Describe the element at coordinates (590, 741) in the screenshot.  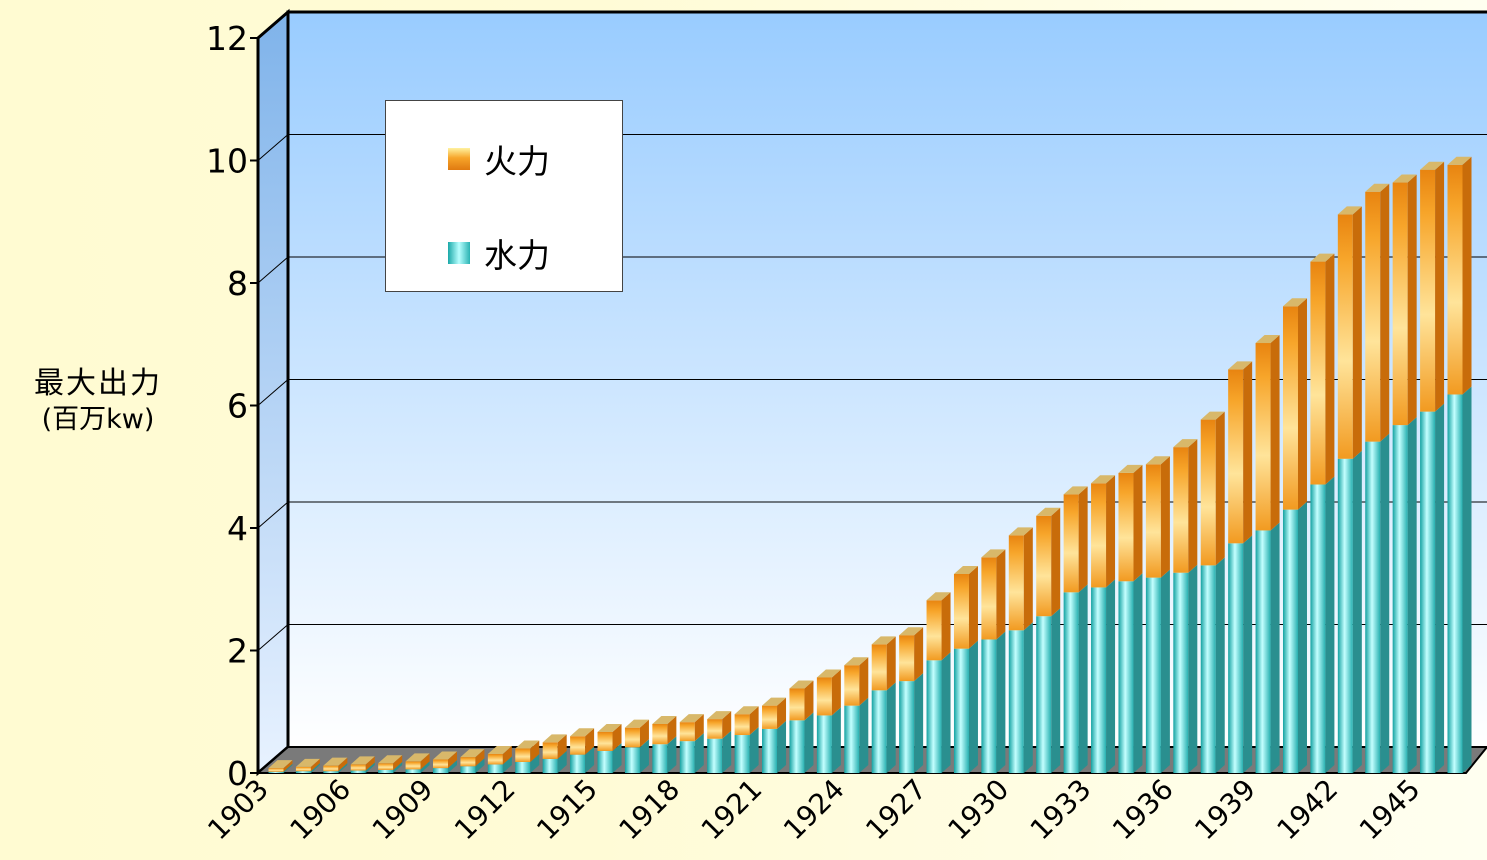
I see `bar-thermal-1914-side` at that location.